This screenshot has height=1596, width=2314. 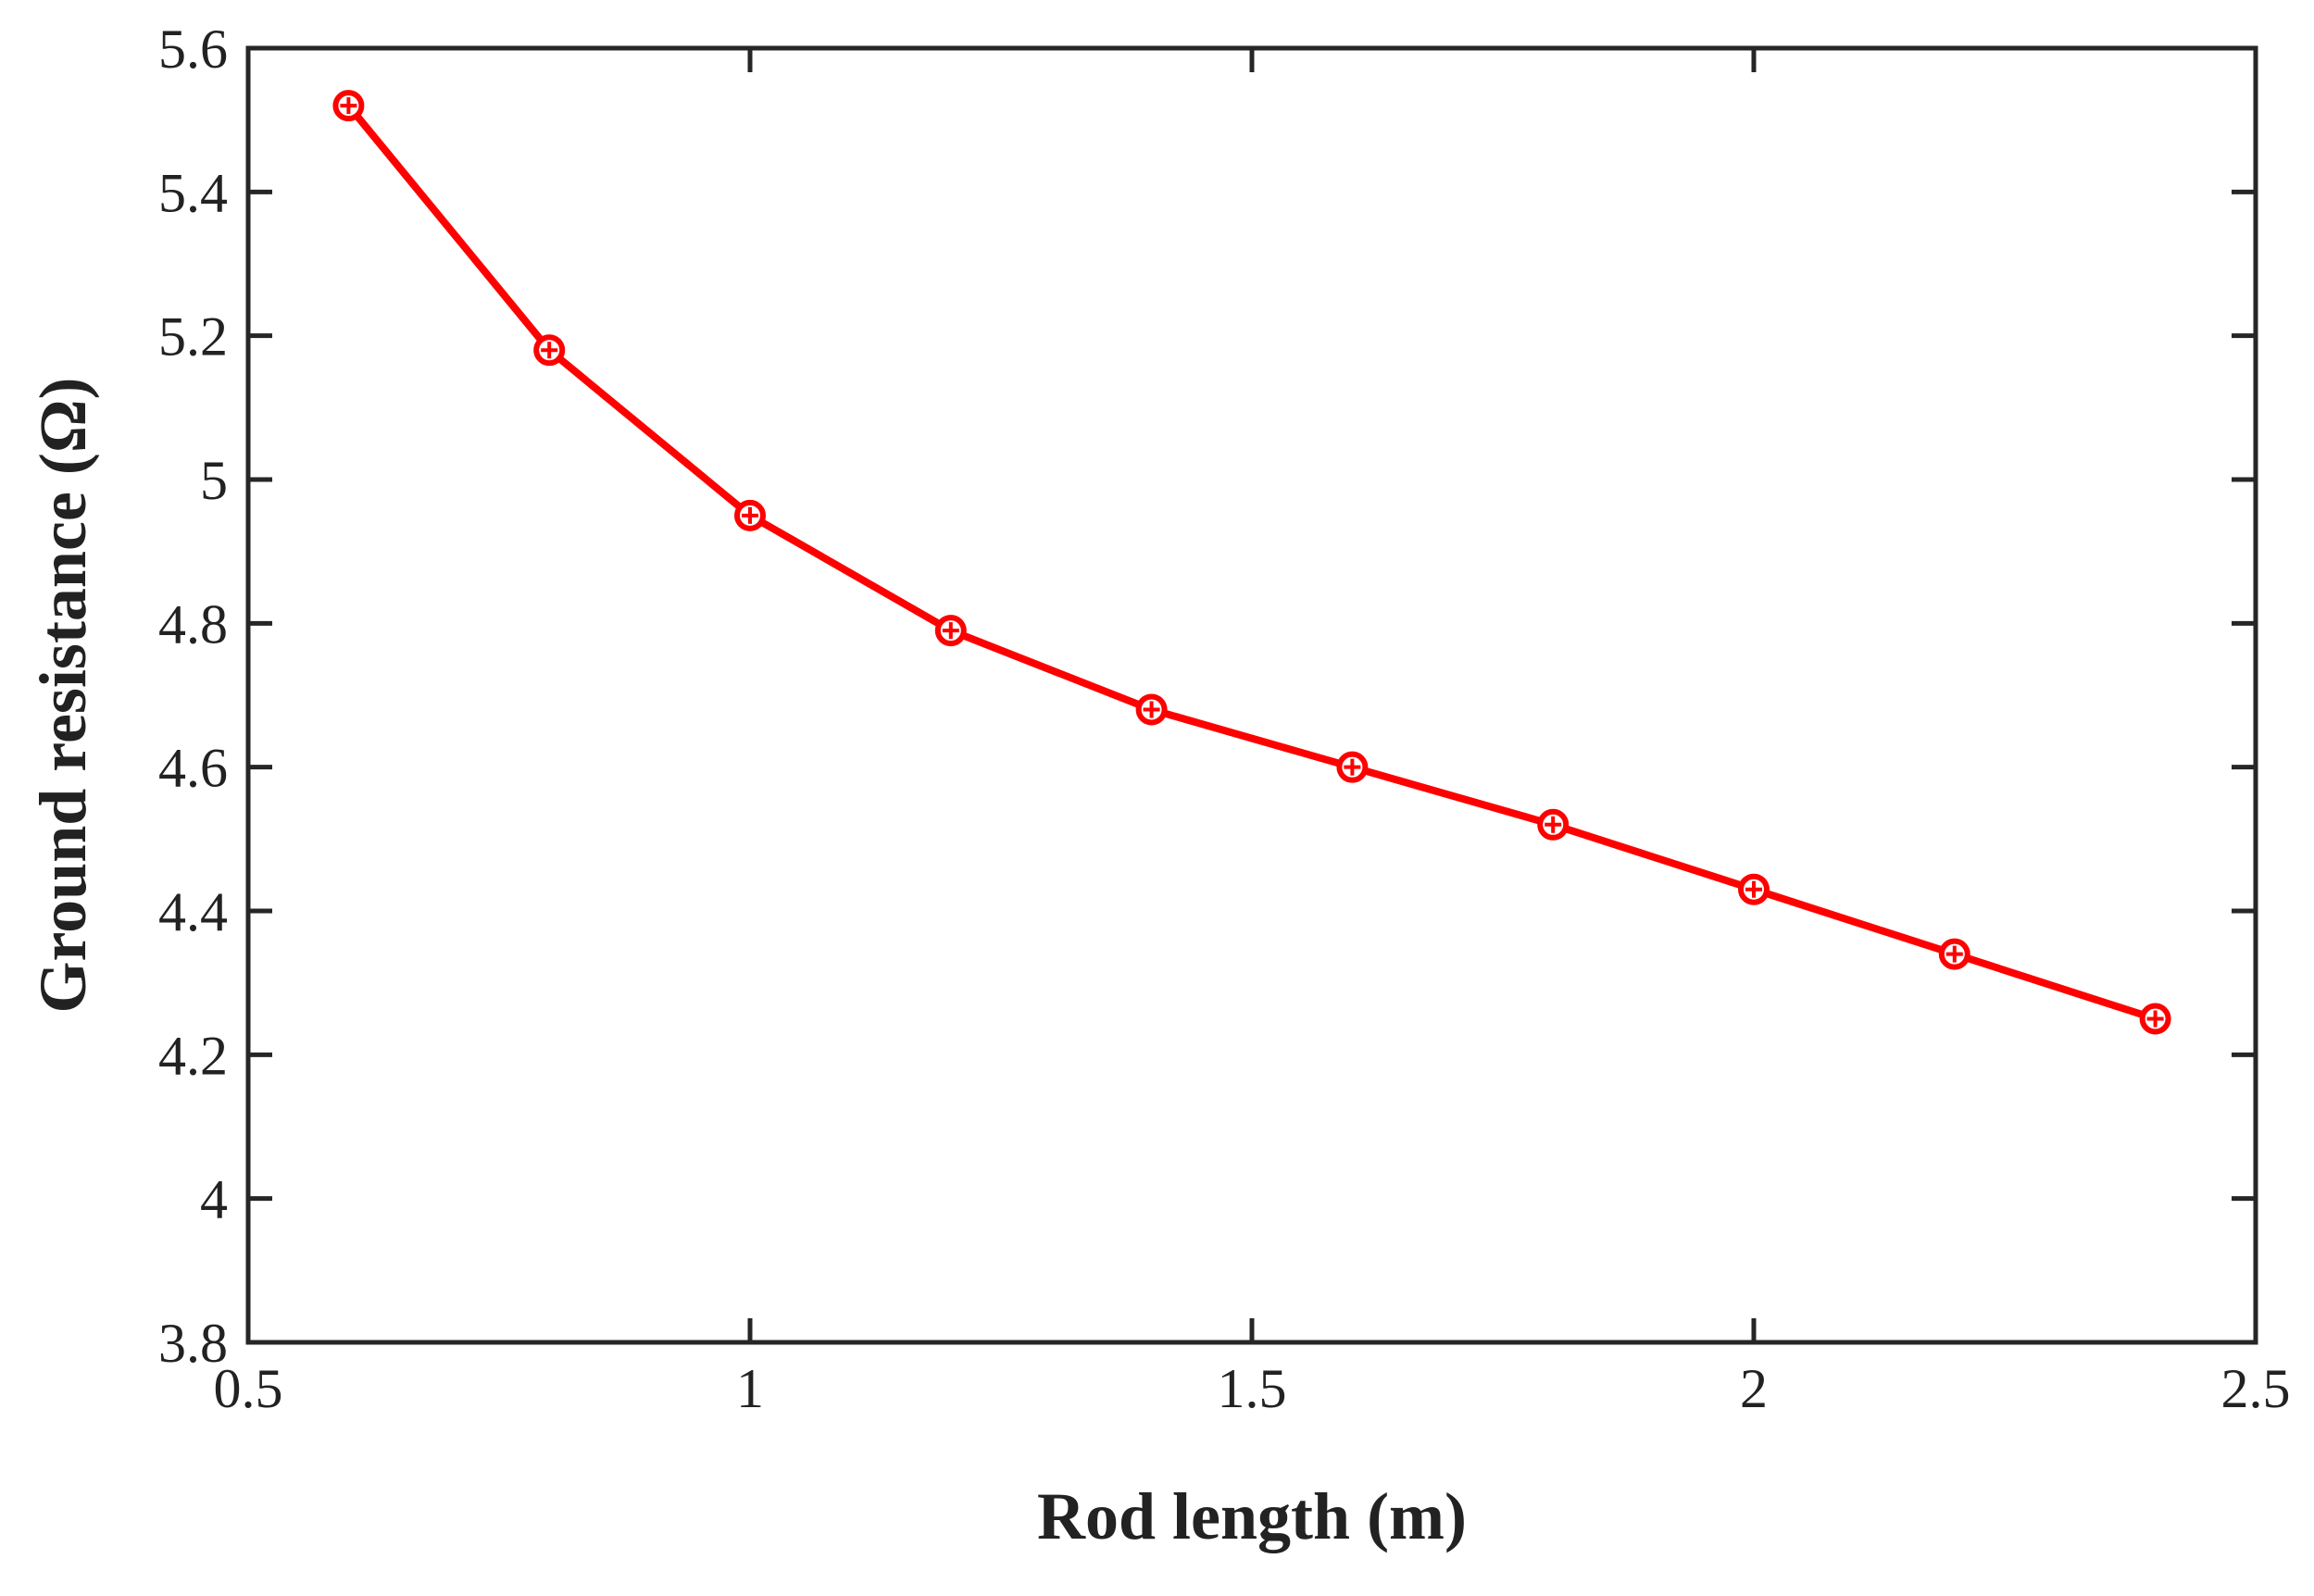 I want to click on y-tick-label: 4.8, so click(x=193, y=624).